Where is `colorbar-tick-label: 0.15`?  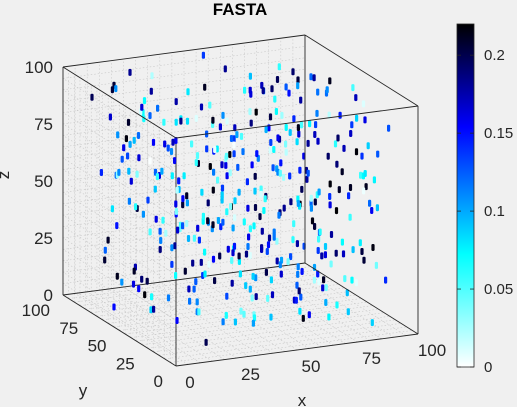
colorbar-tick-label: 0.15 is located at coordinates (498, 133).